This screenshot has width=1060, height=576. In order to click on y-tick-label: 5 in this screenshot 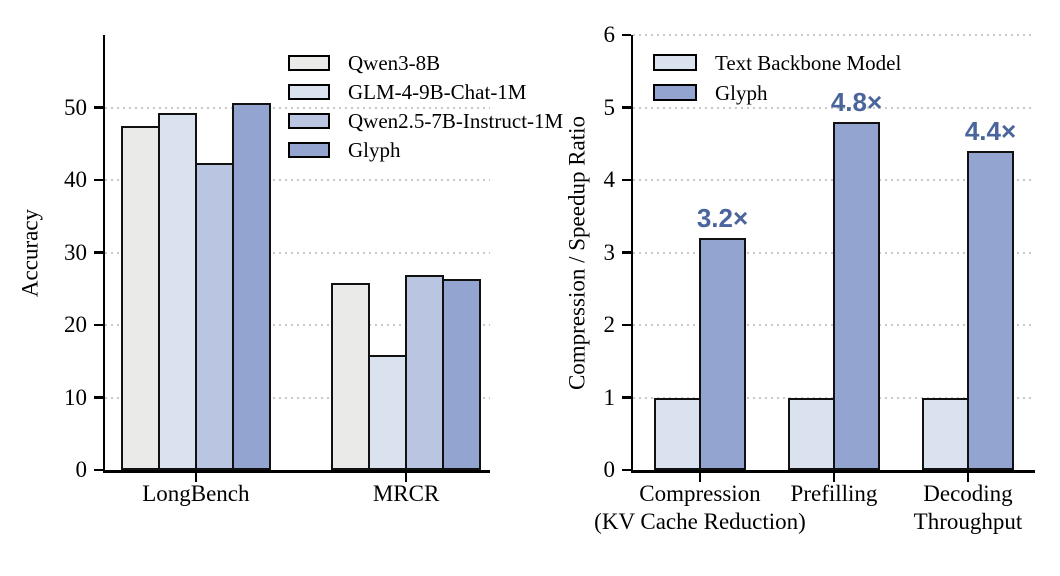, I will do `click(609, 107)`.